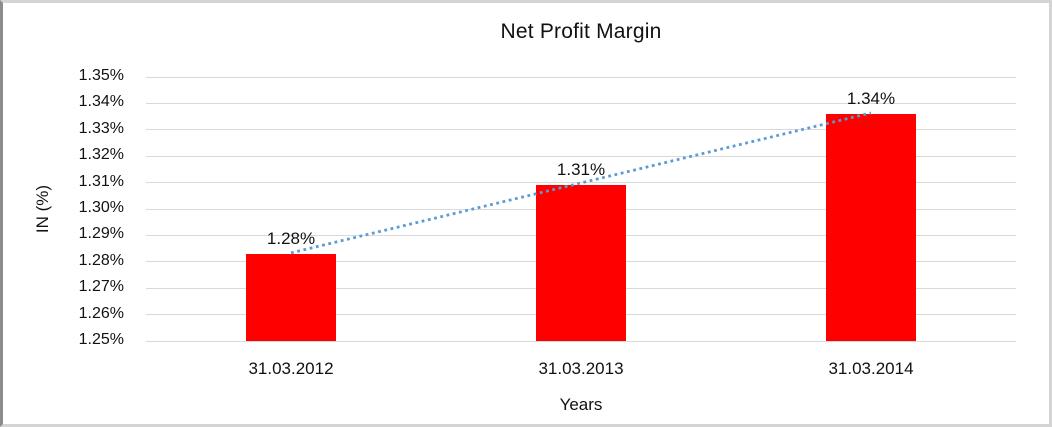  What do you see at coordinates (101, 128) in the screenshot?
I see `y-tick-label: 1.33%` at bounding box center [101, 128].